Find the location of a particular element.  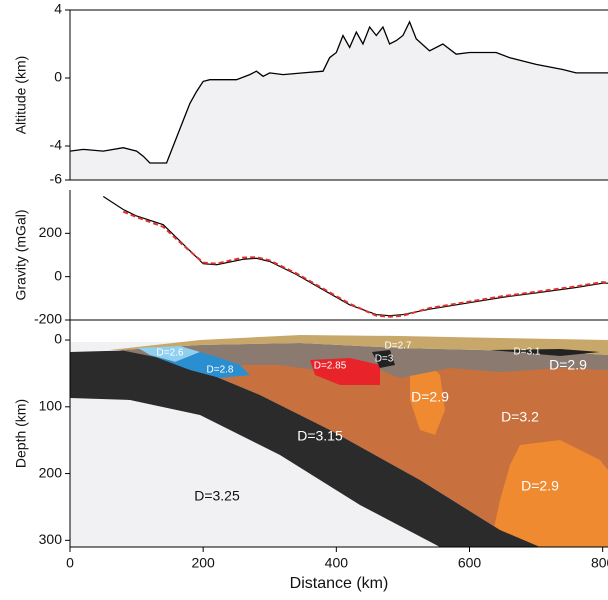

density-label: D=3.25 is located at coordinates (217, 496).